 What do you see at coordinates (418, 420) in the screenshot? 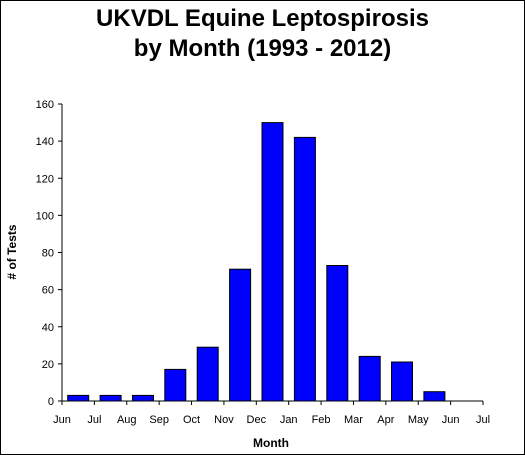
I see `x-tick-label: May` at bounding box center [418, 420].